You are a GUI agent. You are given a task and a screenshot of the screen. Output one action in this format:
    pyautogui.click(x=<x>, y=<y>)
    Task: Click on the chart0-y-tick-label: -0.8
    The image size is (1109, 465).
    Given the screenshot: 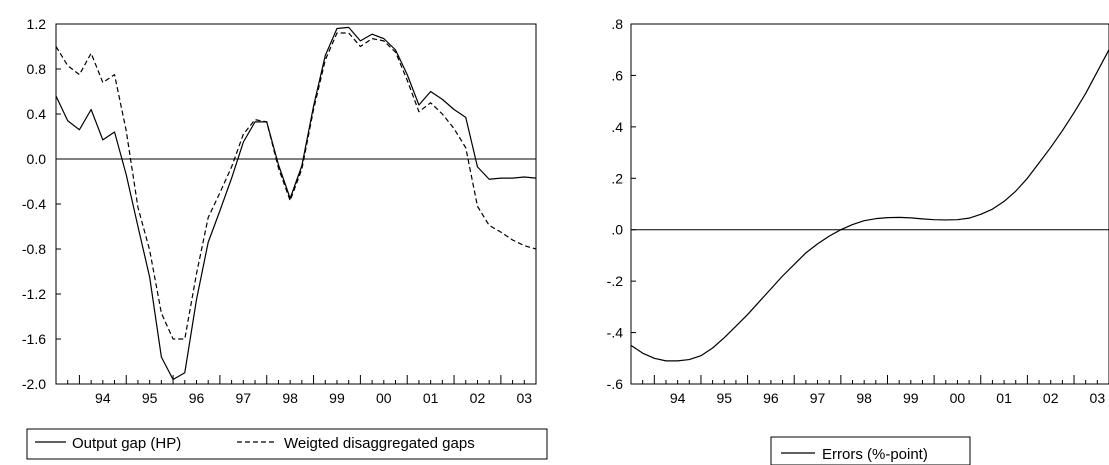 What is the action you would take?
    pyautogui.click(x=34, y=249)
    